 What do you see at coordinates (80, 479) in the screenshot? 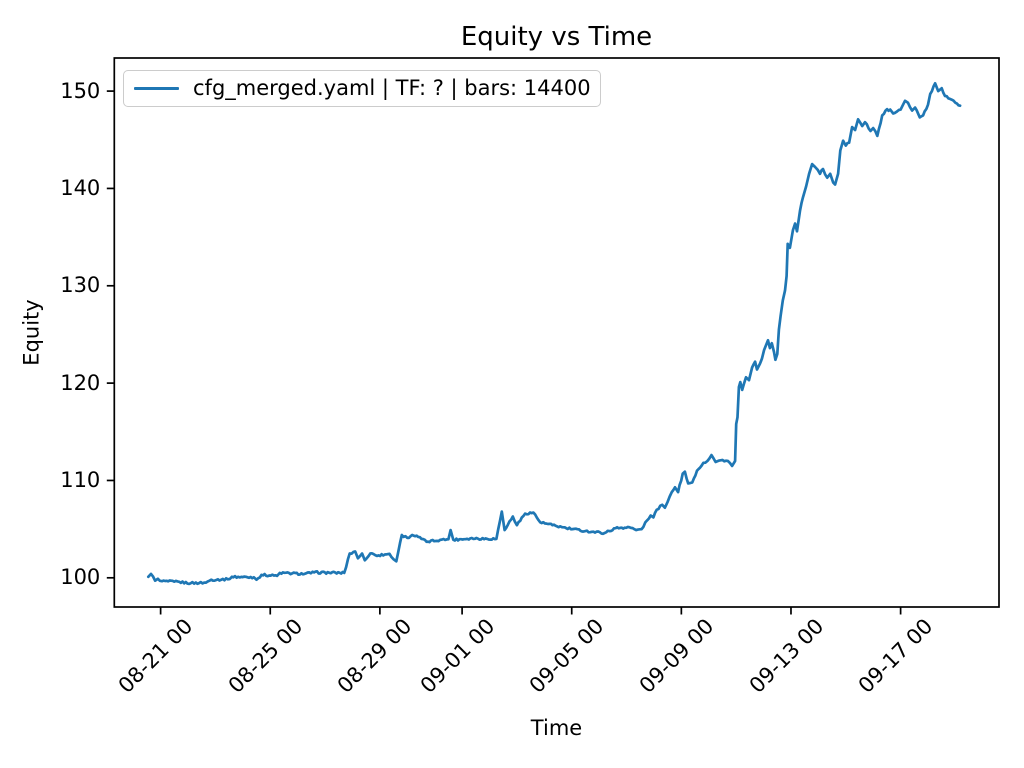
I see `y-tick-label: 110` at bounding box center [80, 479].